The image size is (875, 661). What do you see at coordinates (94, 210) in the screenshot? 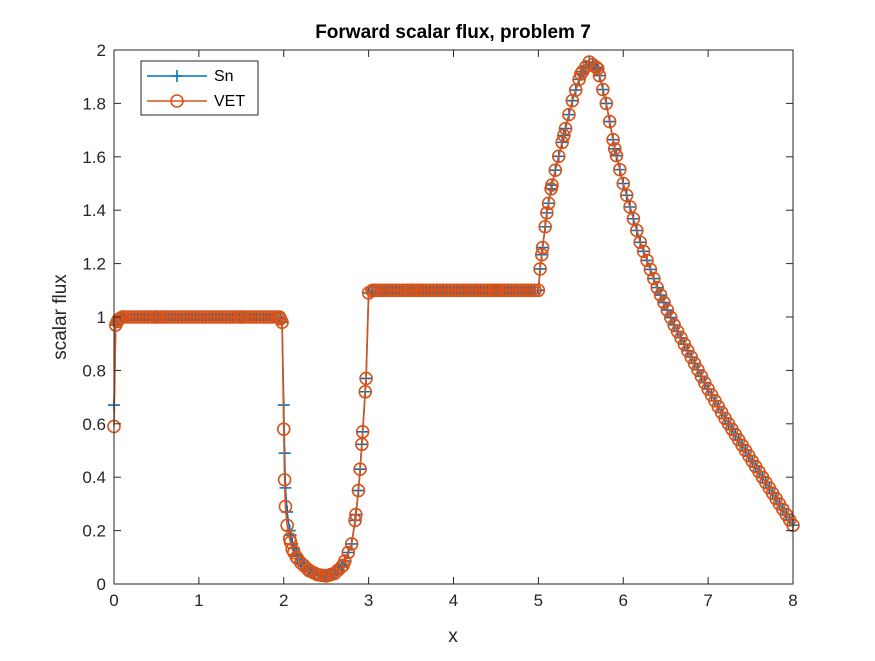
I see `y-tick-label: 1.4` at bounding box center [94, 210].